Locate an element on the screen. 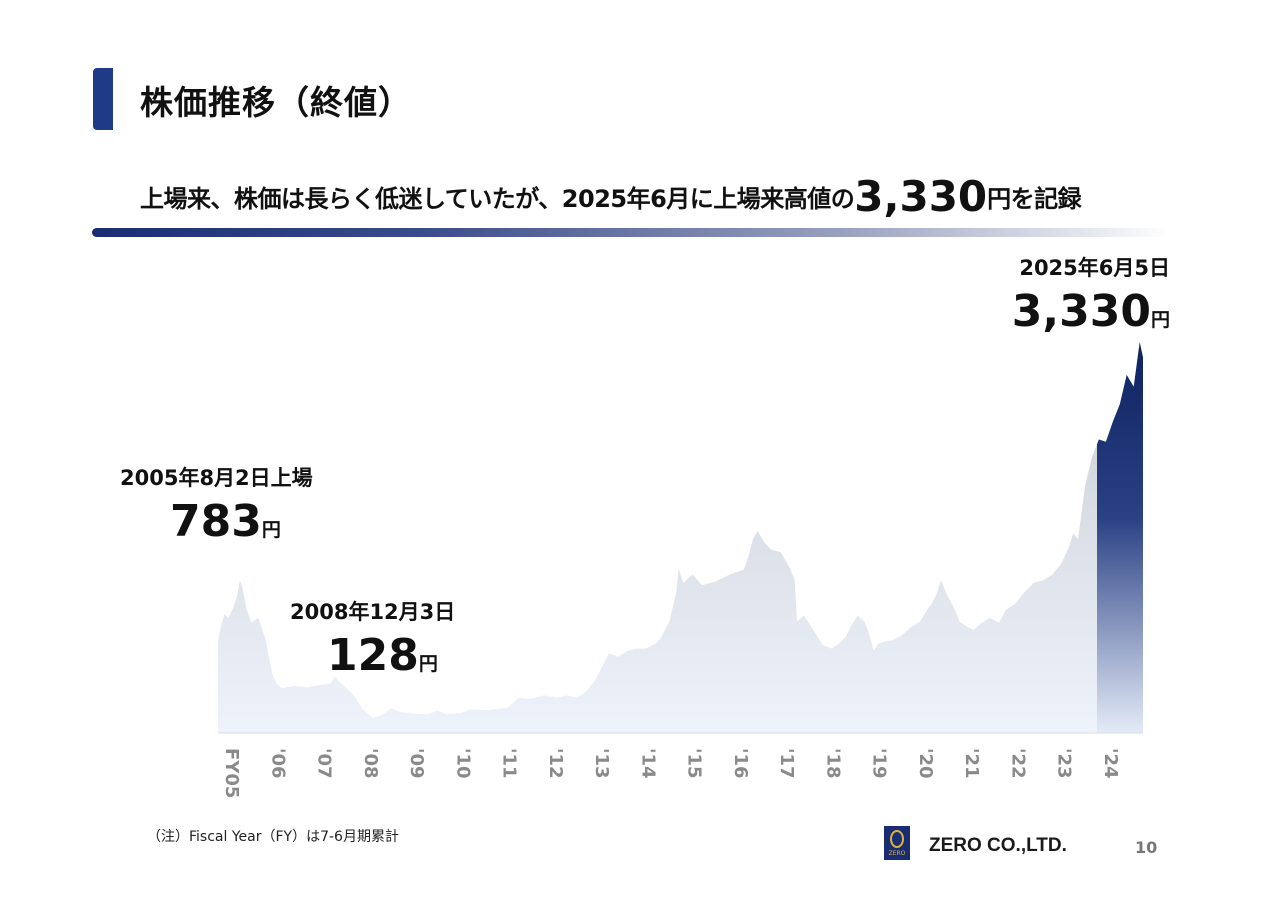 Image resolution: width=1280 pixels, height=905 pixels. footnote: （注）Fiscal Year（FY）は7-6月期累計 is located at coordinates (273, 837).